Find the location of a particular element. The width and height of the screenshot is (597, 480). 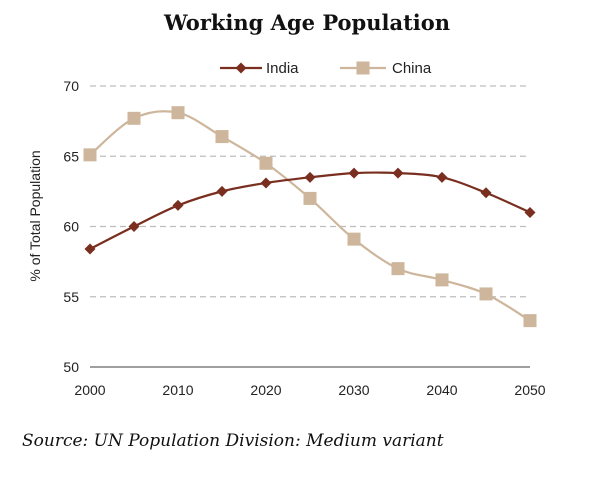

india-line is located at coordinates (310, 210).